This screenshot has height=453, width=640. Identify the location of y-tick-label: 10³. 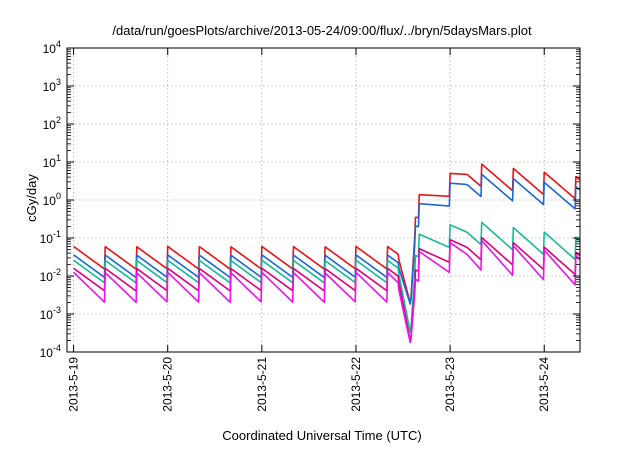
(52, 85).